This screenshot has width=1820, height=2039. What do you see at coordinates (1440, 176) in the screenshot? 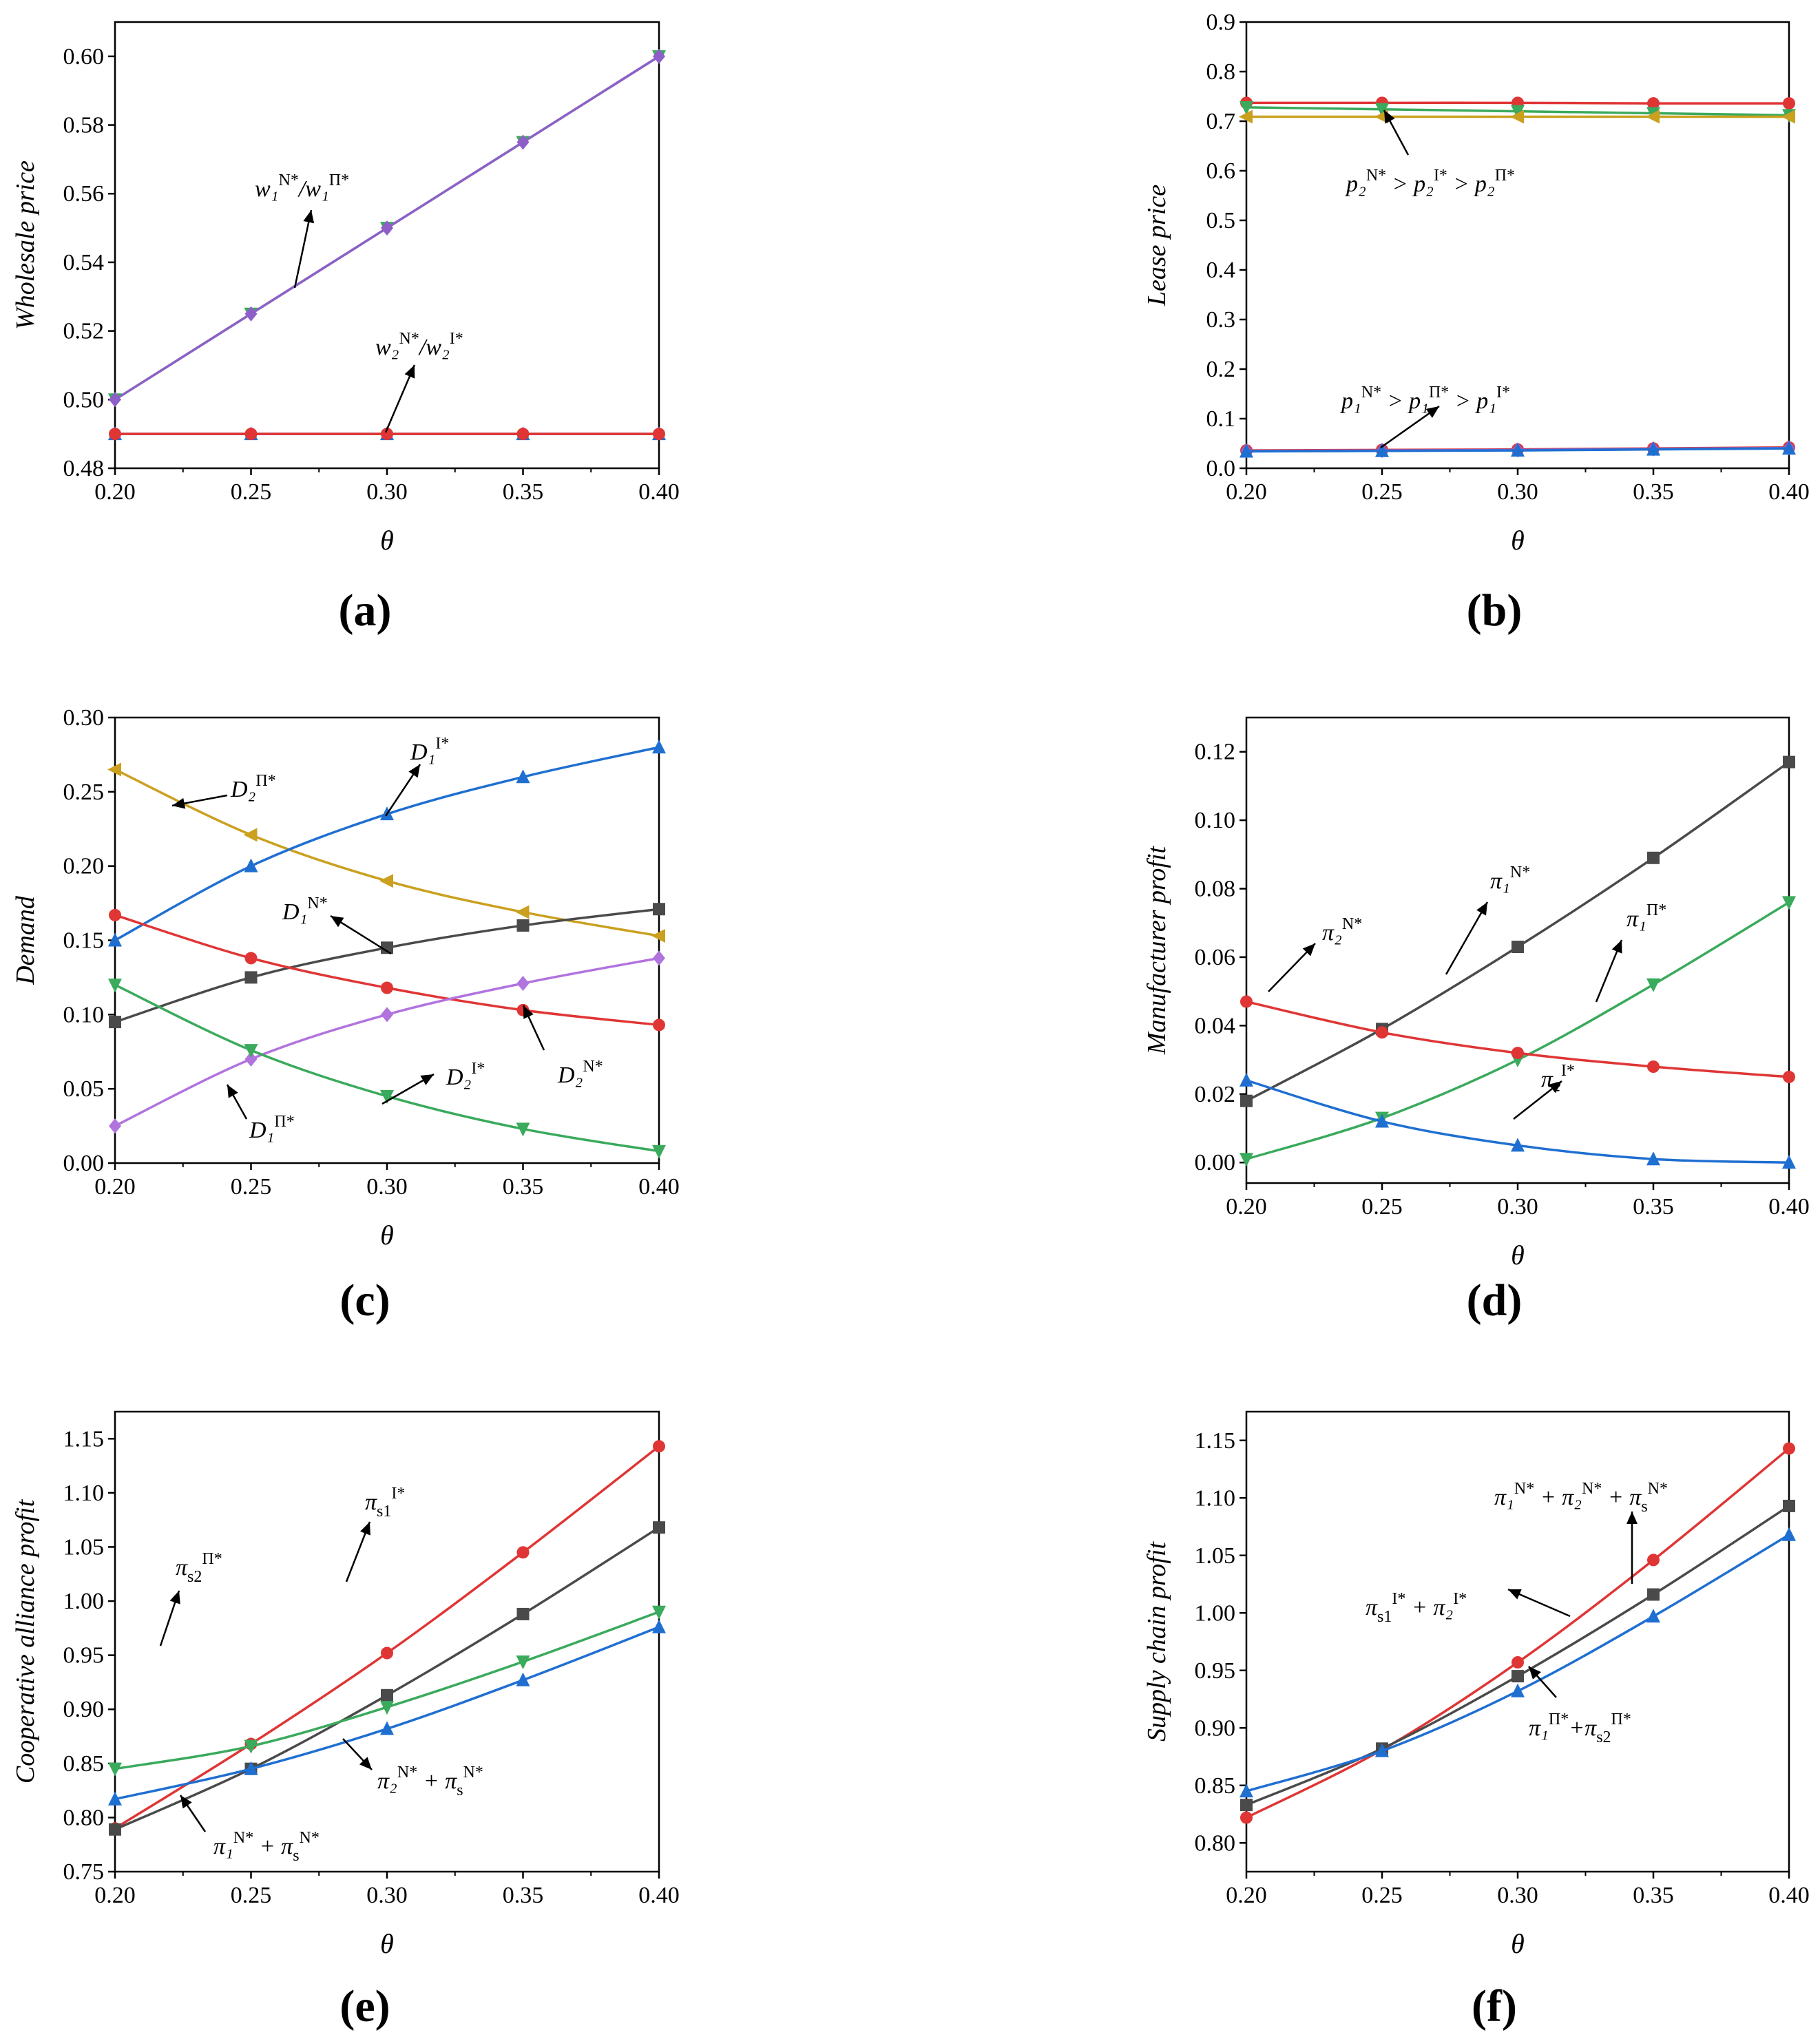
I see `annotation-label-sup2: I*` at bounding box center [1440, 176].